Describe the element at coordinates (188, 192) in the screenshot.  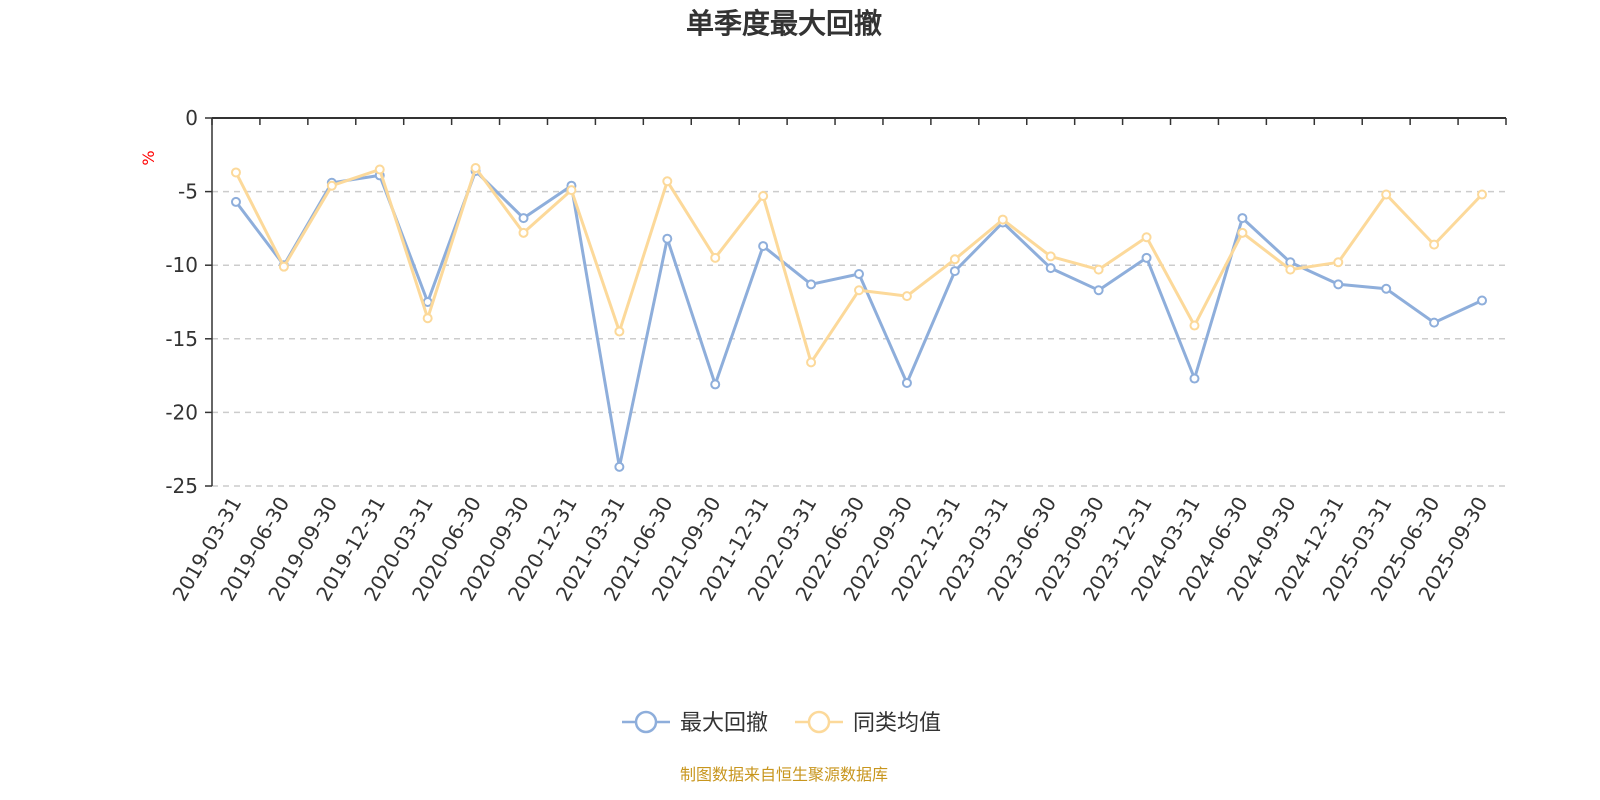
I see `y-tick-label: -5` at that location.